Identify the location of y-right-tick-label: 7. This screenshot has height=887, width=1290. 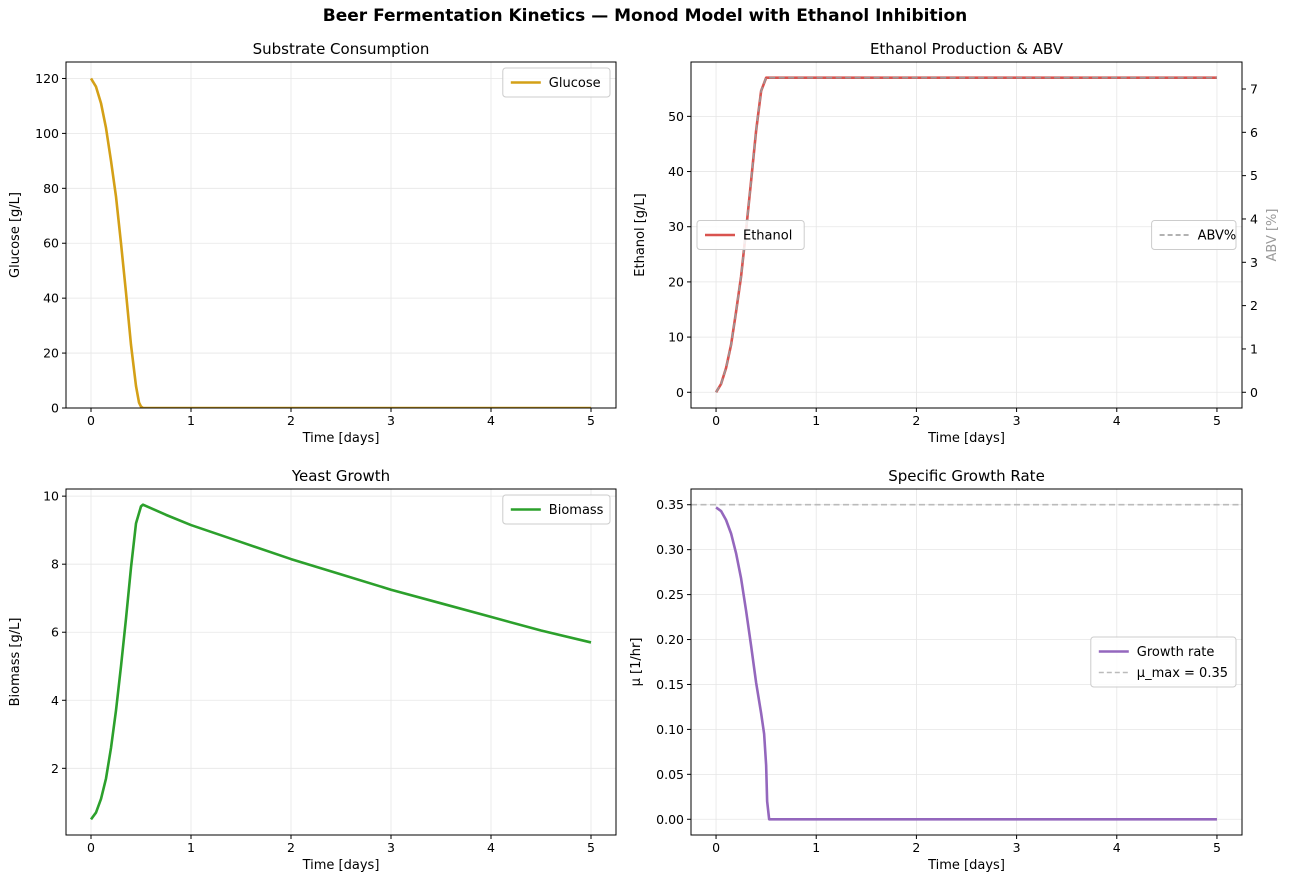
(1254, 88).